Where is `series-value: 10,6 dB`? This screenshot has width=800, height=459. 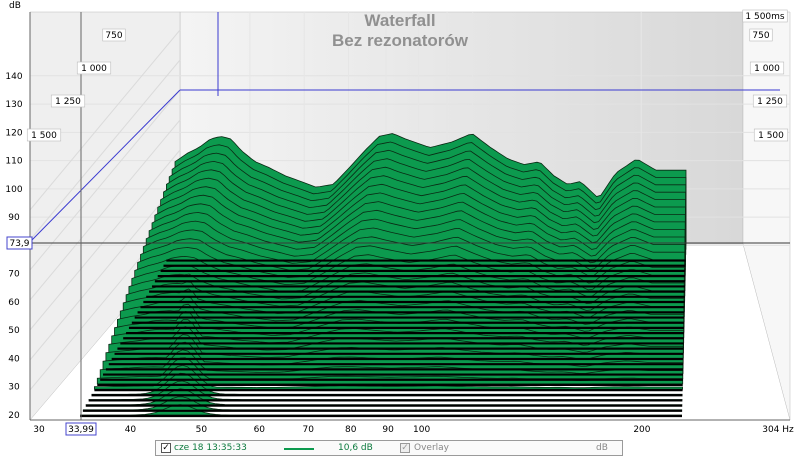
series-value: 10,6 dB is located at coordinates (355, 448).